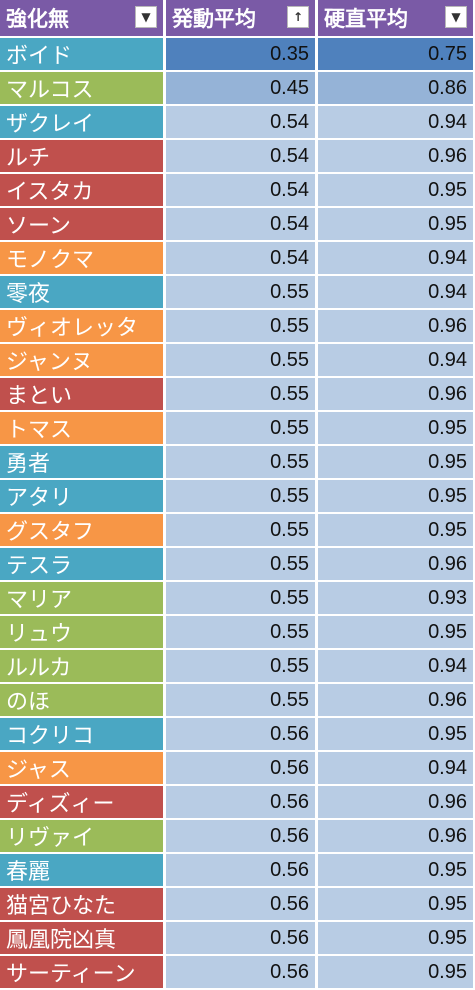 The image size is (475, 990). I want to click on column-header-name: 強化無 ▼, so click(81, 18).